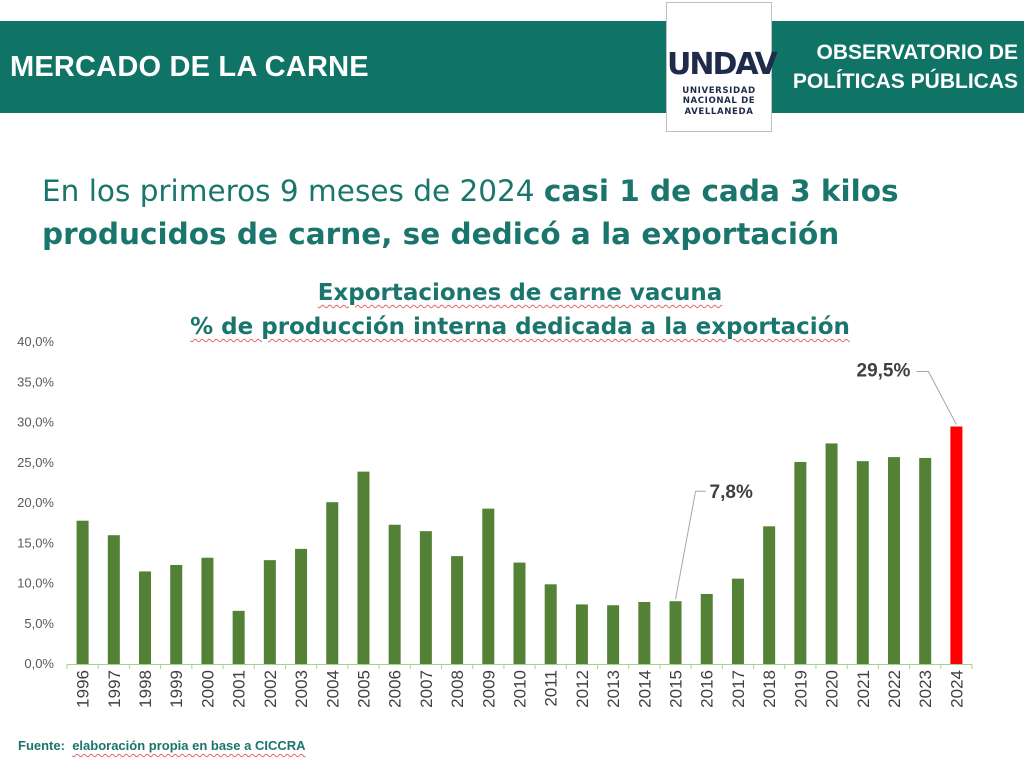 The height and width of the screenshot is (766, 1024). I want to click on y-tick-label: 25,0%, so click(35, 462).